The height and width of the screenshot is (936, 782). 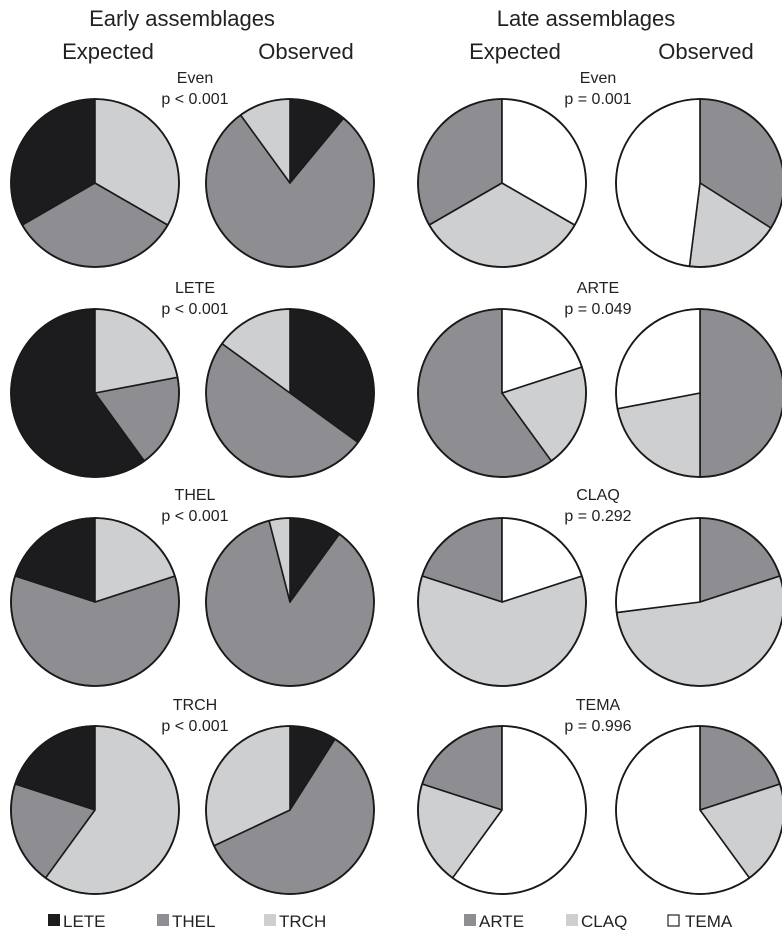 I want to click on legend-swatch-lete, so click(x=54, y=920).